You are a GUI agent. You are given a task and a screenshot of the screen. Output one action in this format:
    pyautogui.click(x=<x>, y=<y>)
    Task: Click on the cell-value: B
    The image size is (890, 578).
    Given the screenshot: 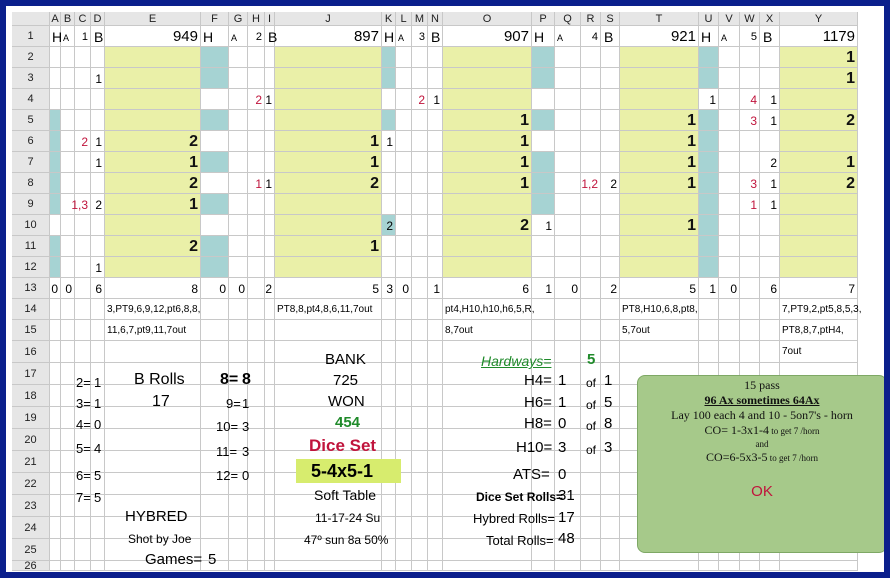 What is the action you would take?
    pyautogui.click(x=273, y=37)
    